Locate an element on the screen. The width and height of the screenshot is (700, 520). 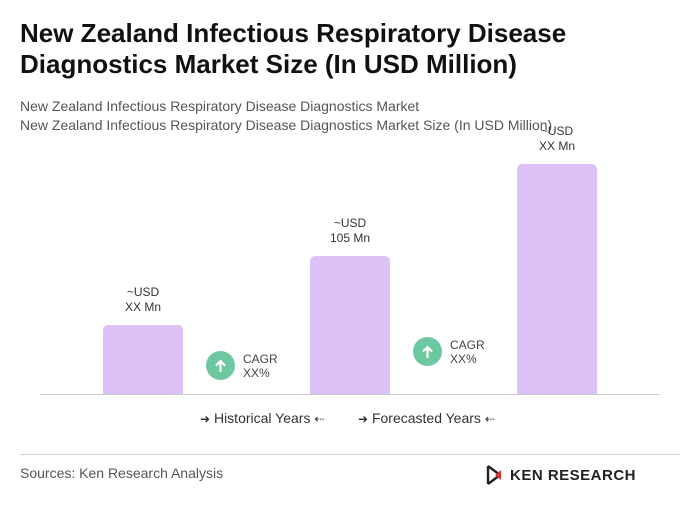
legend-forecasted-label: Forecasted Years is located at coordinates (426, 418).